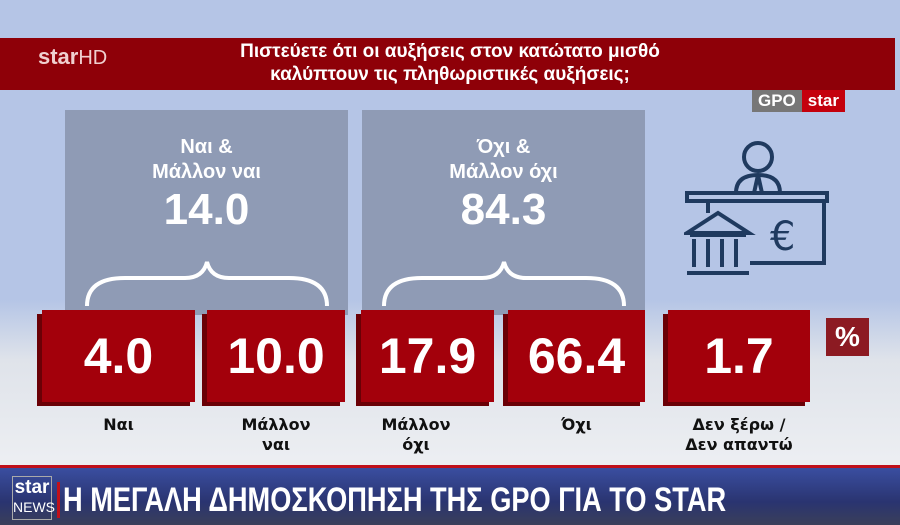 The width and height of the screenshot is (900, 525). What do you see at coordinates (416, 444) in the screenshot?
I see `label-line: όχι` at bounding box center [416, 444].